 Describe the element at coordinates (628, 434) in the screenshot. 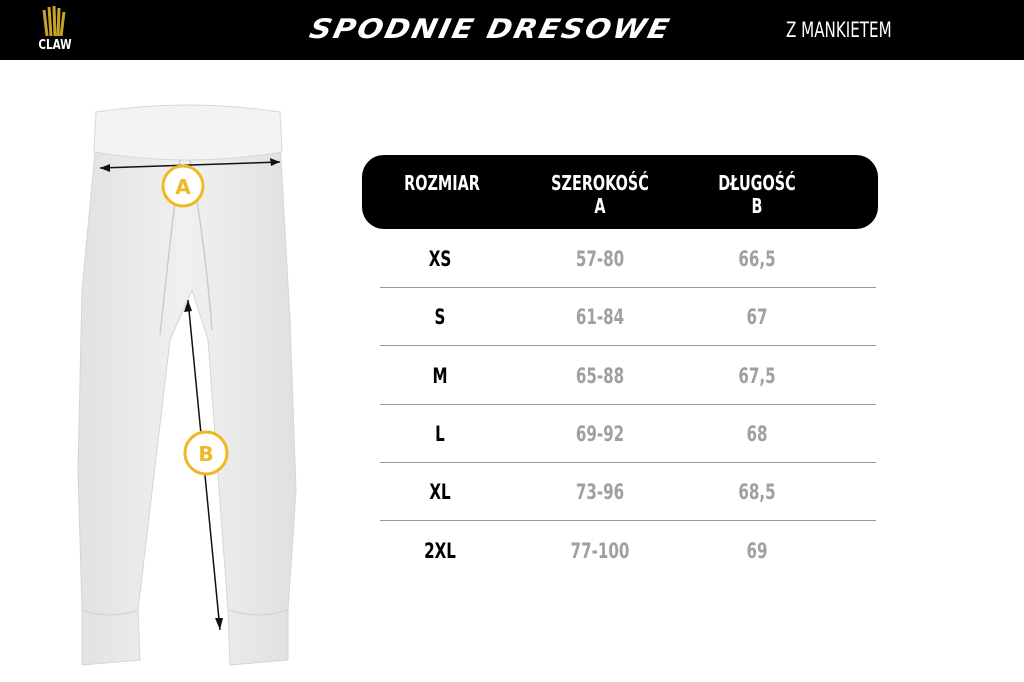

I see `table-row: L 69-92 68` at that location.